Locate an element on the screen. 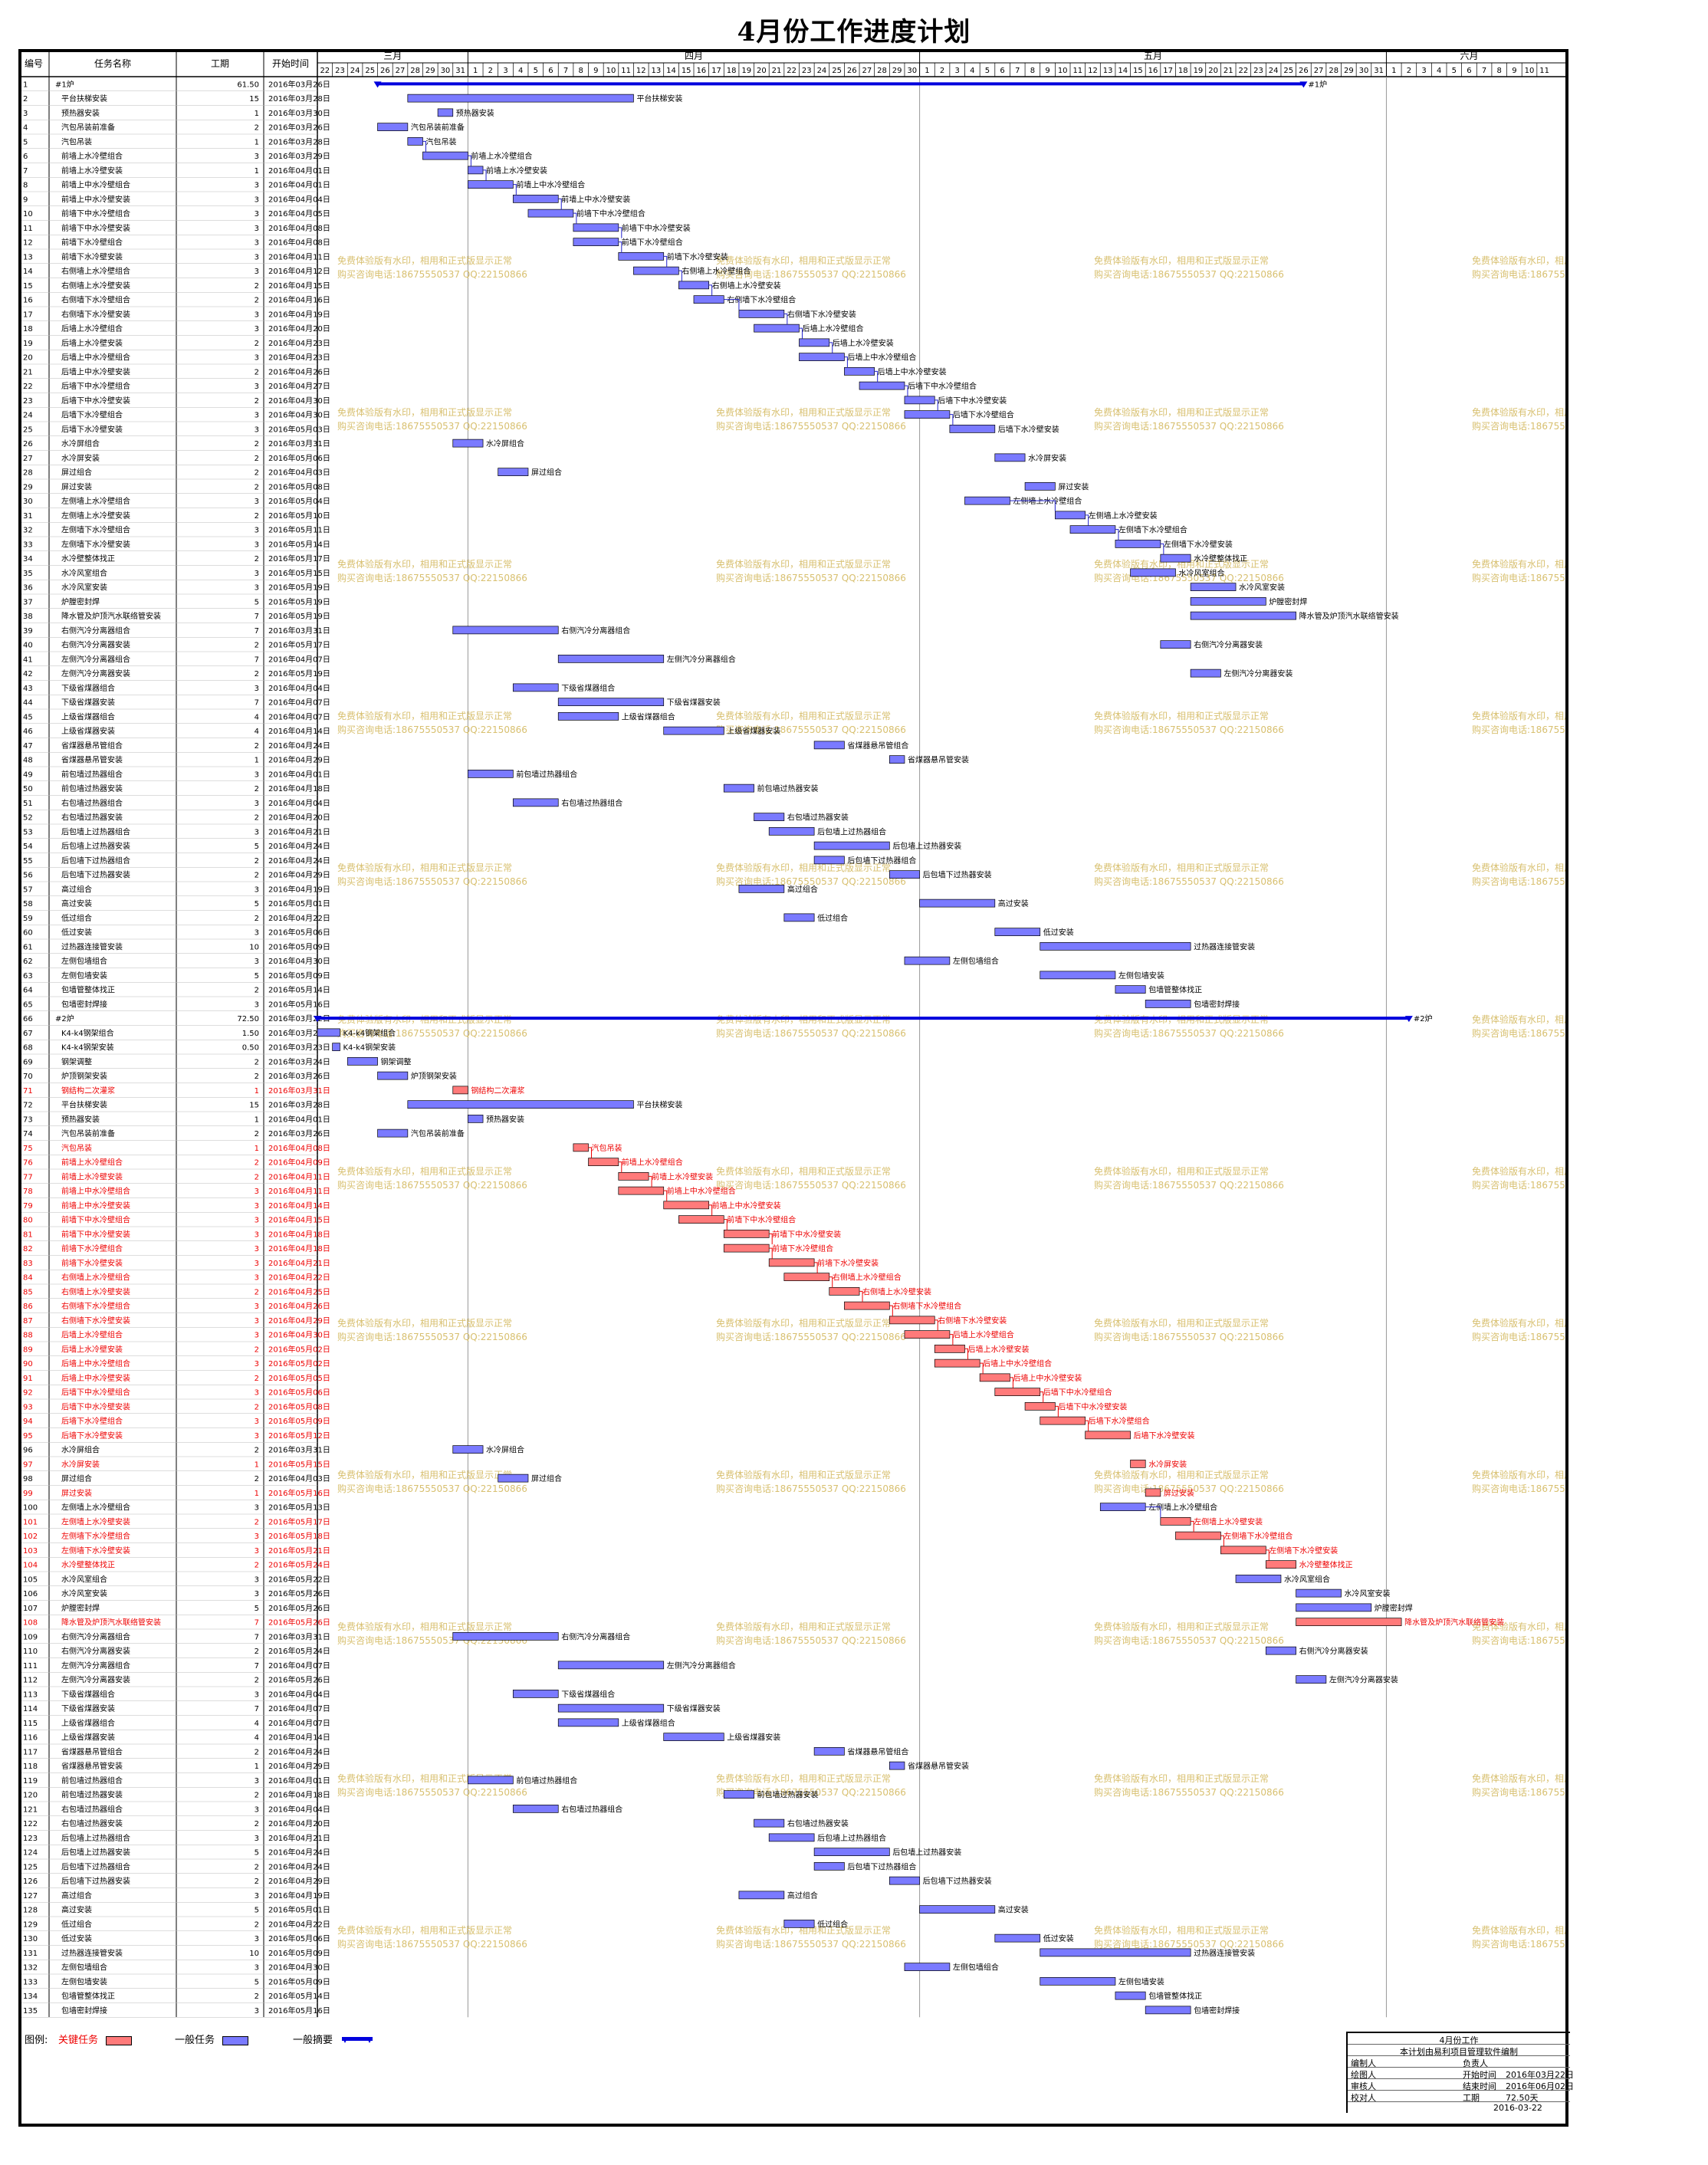  task-start: 2016年04月21日 is located at coordinates (299, 831).